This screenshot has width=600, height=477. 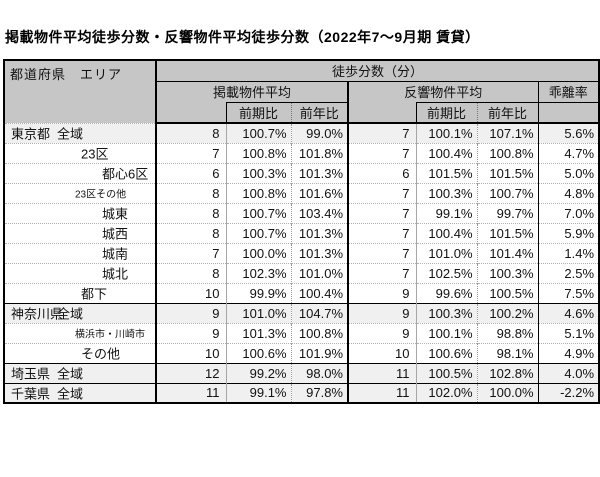 What do you see at coordinates (446, 112) in the screenshot?
I see `response-prev-period-header: 前期比` at bounding box center [446, 112].